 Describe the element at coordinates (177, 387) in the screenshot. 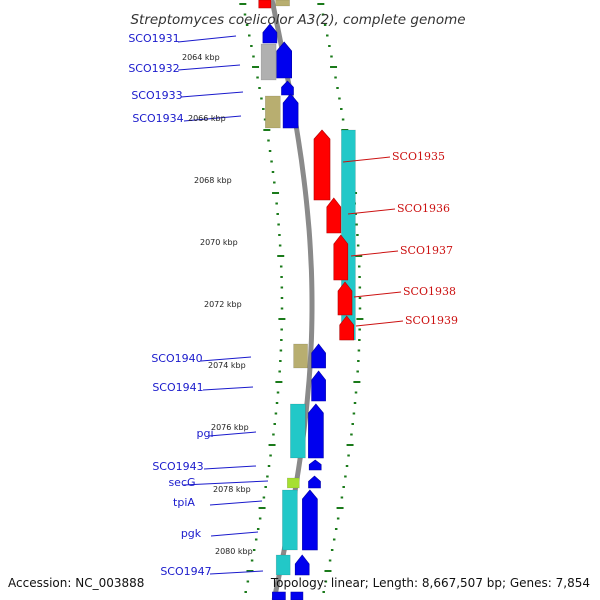

I see `gene-label: SCO1941` at that location.